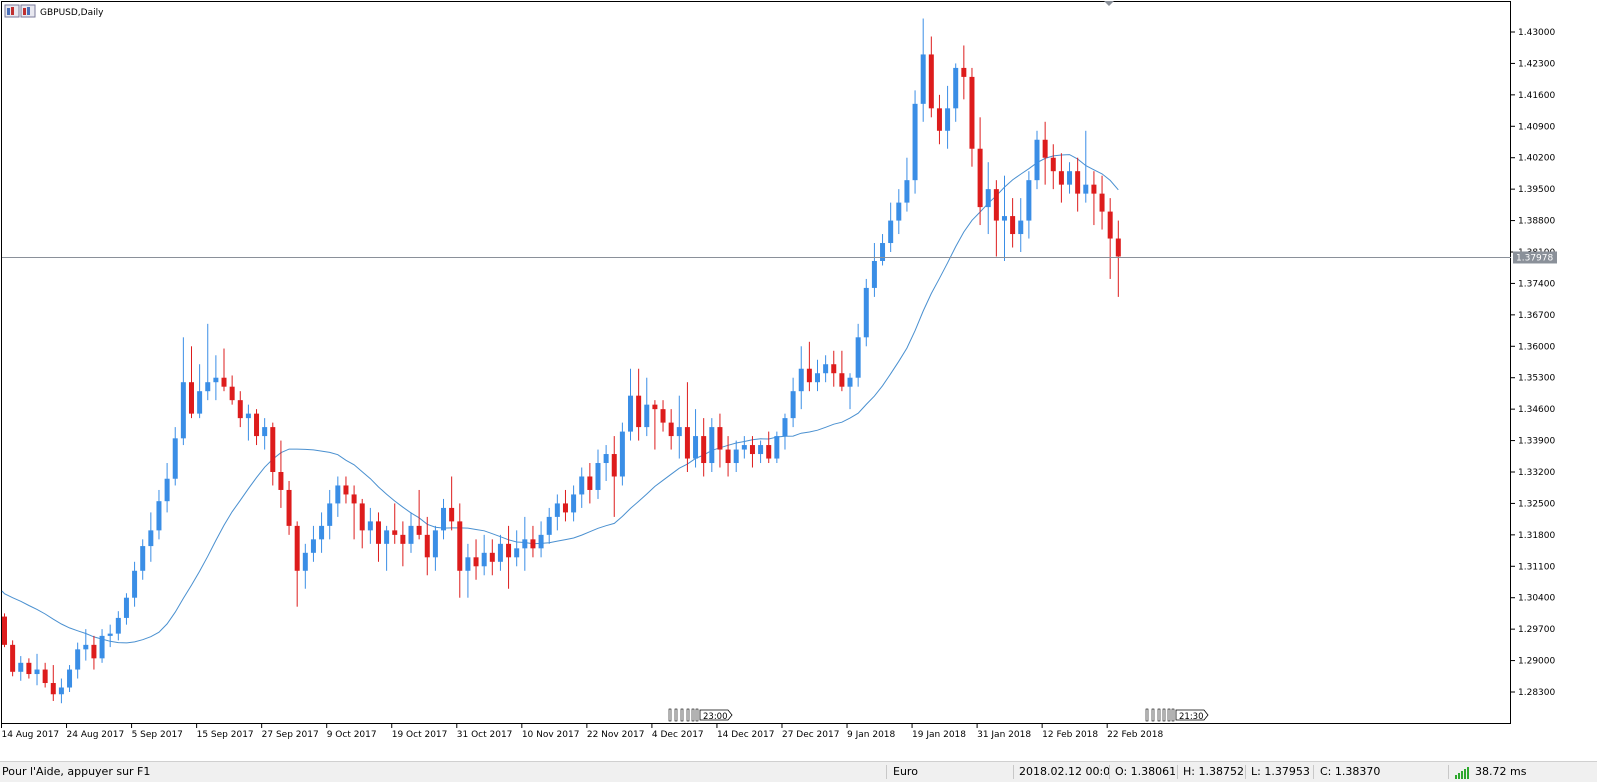 This screenshot has width=1597, height=782. I want to click on date-tick-label: 27 Sep 2017, so click(290, 735).